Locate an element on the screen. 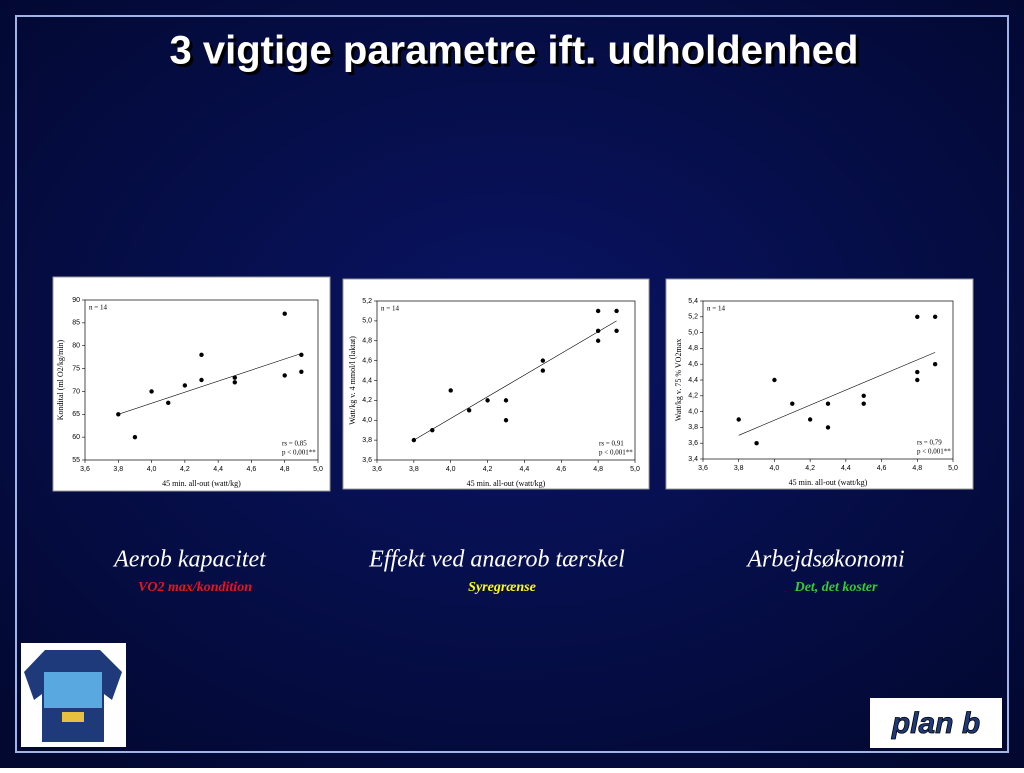 This screenshot has height=773, width=1024. plot-area is located at coordinates (201, 380).